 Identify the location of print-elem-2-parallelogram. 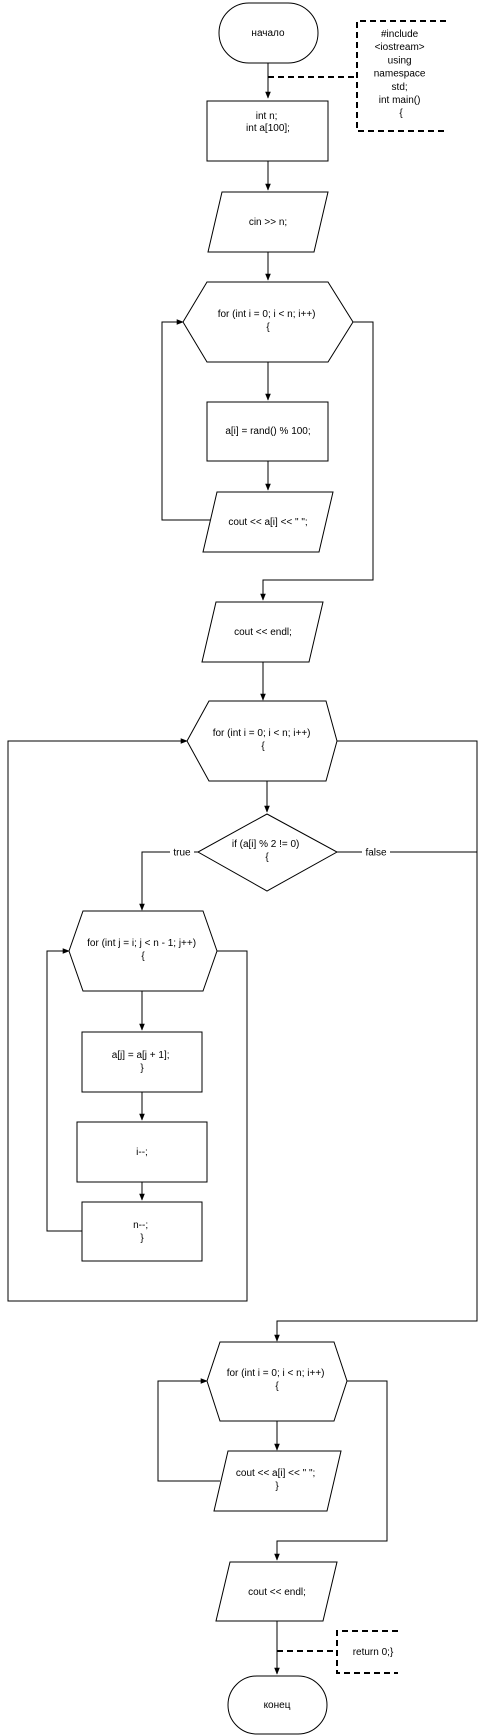
(277, 1481).